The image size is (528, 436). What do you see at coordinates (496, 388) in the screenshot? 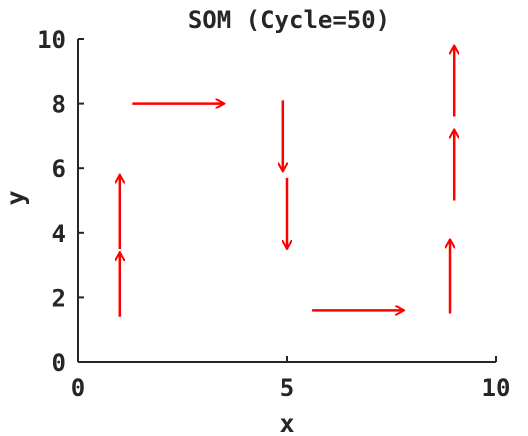
I see `x-tick-label: 10` at bounding box center [496, 388].